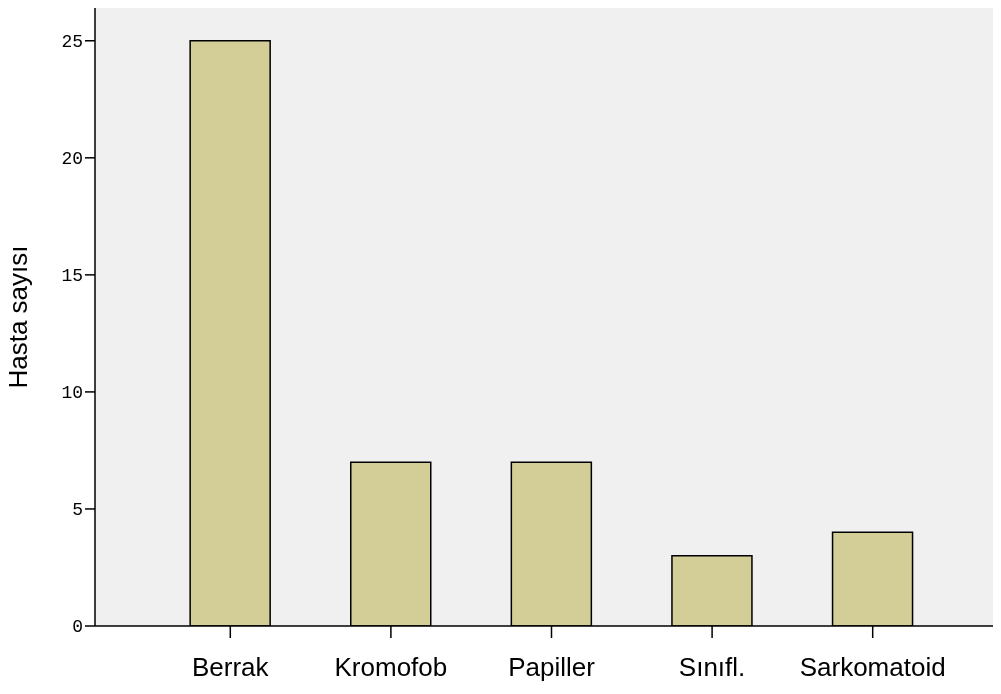 This screenshot has width=1001, height=694. What do you see at coordinates (231, 667) in the screenshot?
I see `x-tick-label: Berrak` at bounding box center [231, 667].